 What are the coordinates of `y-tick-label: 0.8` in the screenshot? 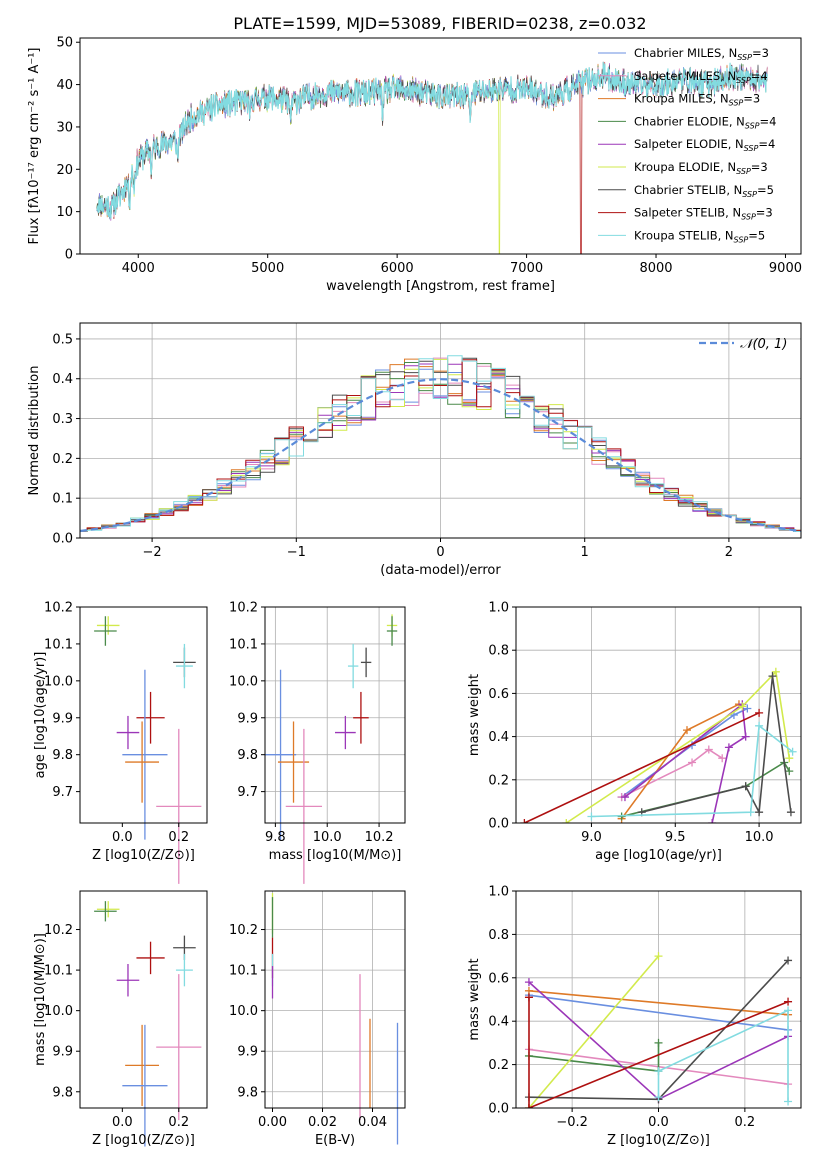 It's located at (498, 651).